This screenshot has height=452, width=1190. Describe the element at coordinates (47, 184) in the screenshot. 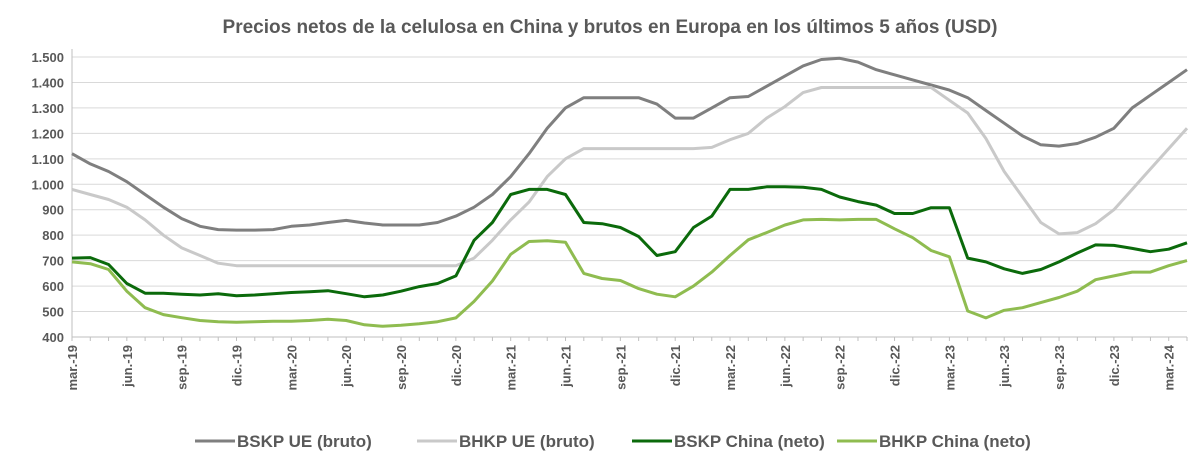

I see `y-tick-label: 1.000` at that location.